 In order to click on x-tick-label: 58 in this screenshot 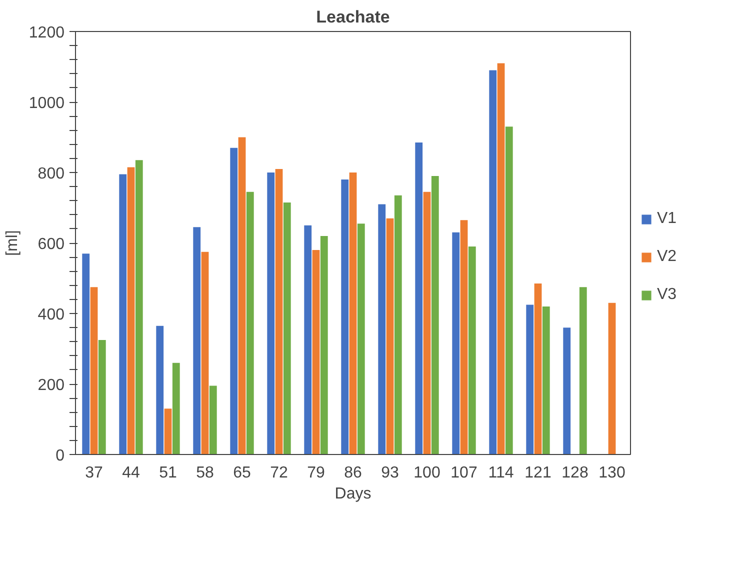, I will do `click(205, 473)`.